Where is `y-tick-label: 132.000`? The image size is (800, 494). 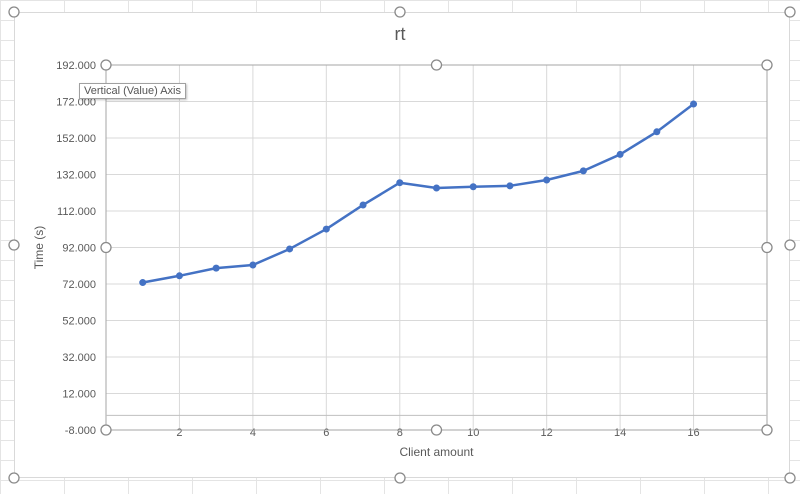
y-tick-label: 132.000 is located at coordinates (76, 176).